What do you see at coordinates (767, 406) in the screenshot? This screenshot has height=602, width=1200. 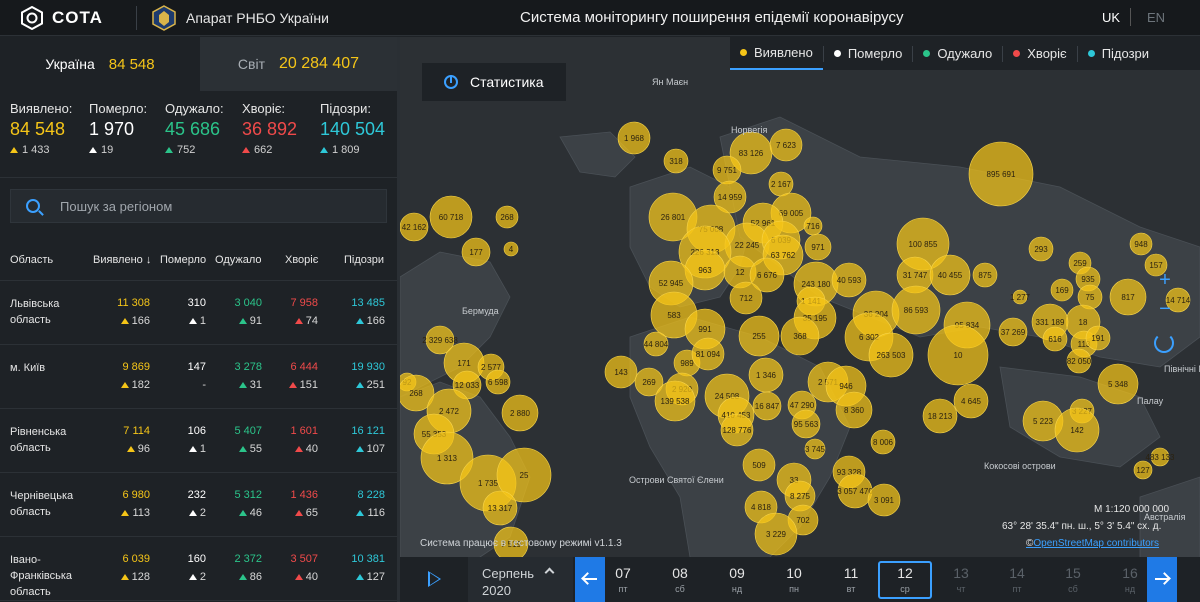 I see `case-bubble: 16 847` at bounding box center [767, 406].